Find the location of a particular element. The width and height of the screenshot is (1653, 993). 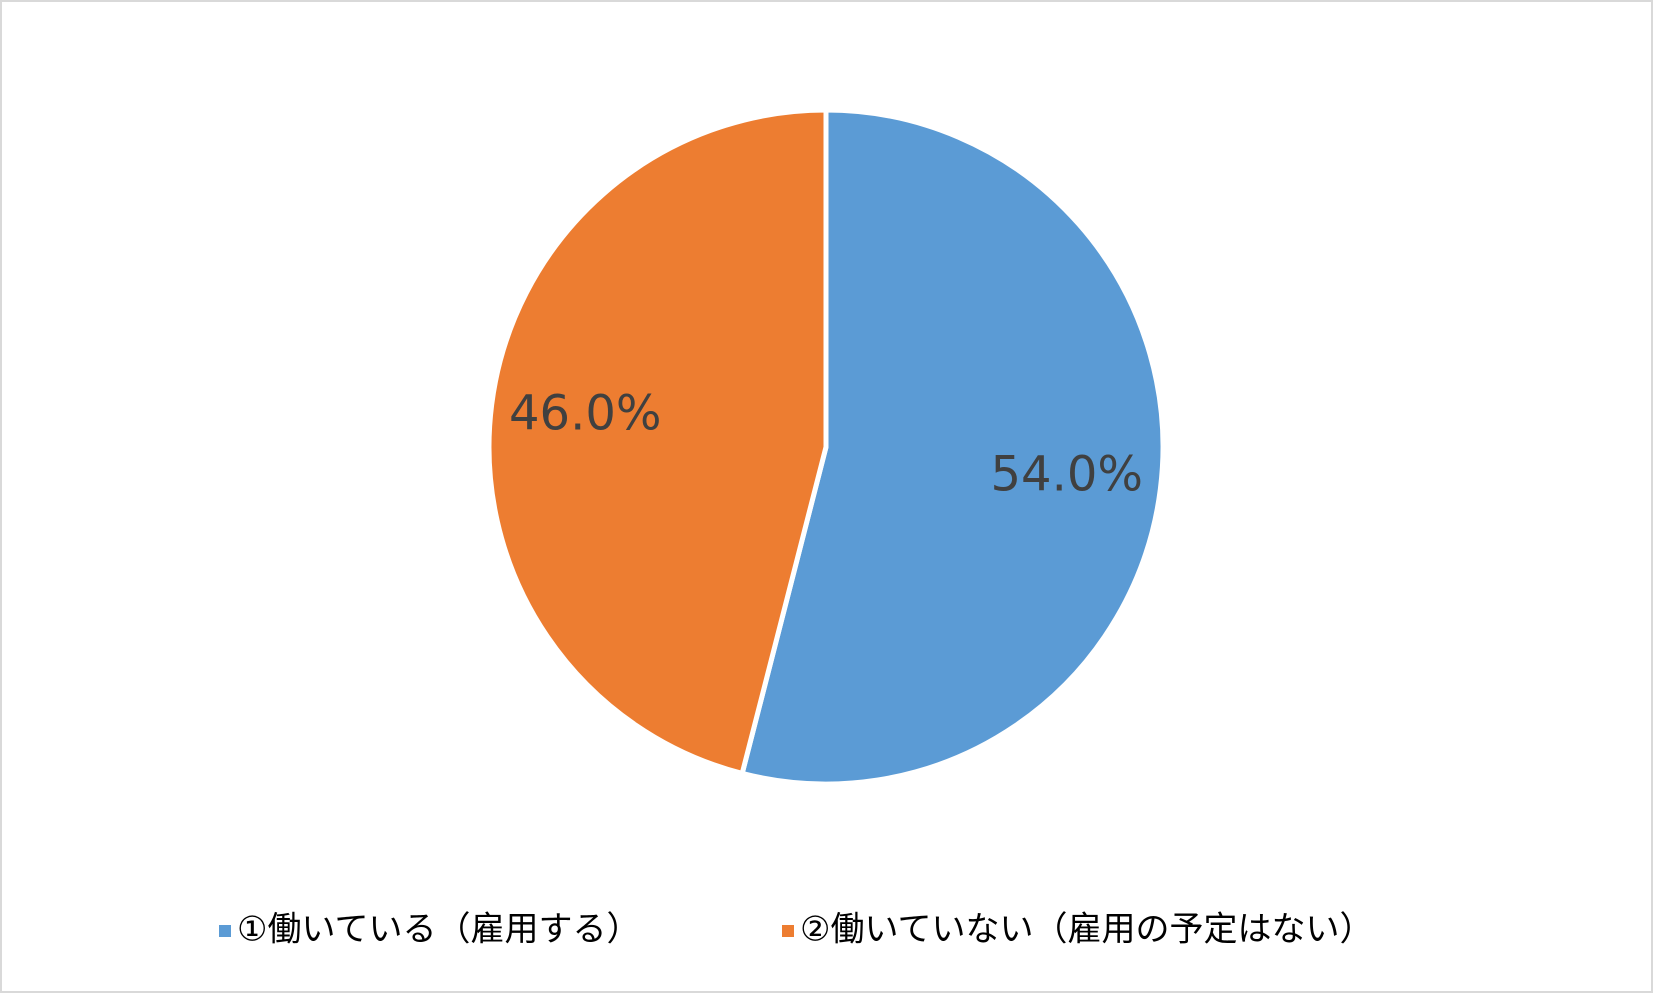

legend: ①働いている（雇用する） ②働いていない（雇用の予定はない） is located at coordinates (796, 930).